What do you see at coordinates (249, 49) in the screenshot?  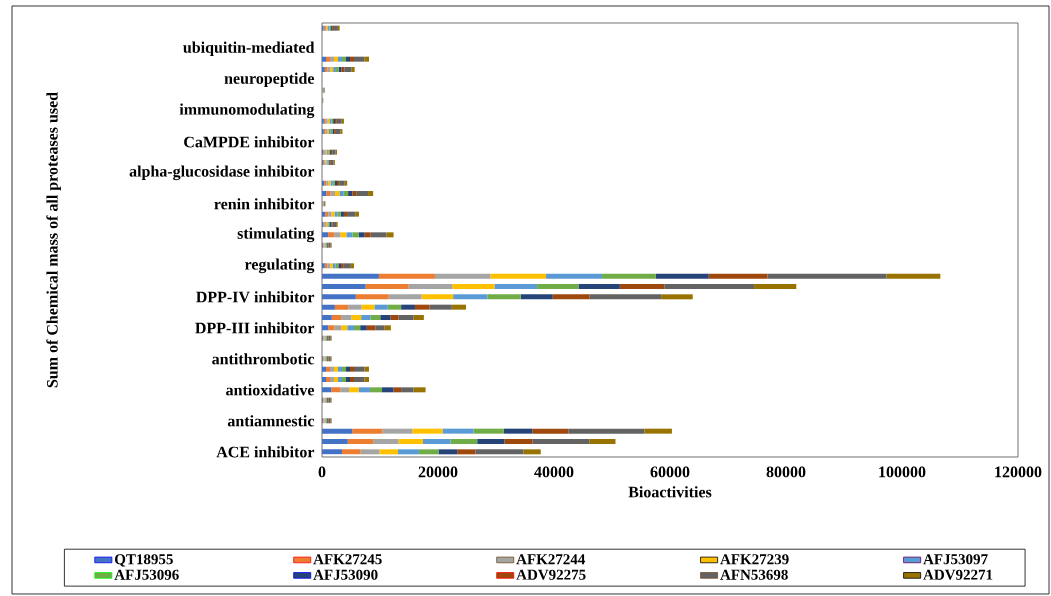 I see `y-tick-label: ubiquitin-mediated` at bounding box center [249, 49].